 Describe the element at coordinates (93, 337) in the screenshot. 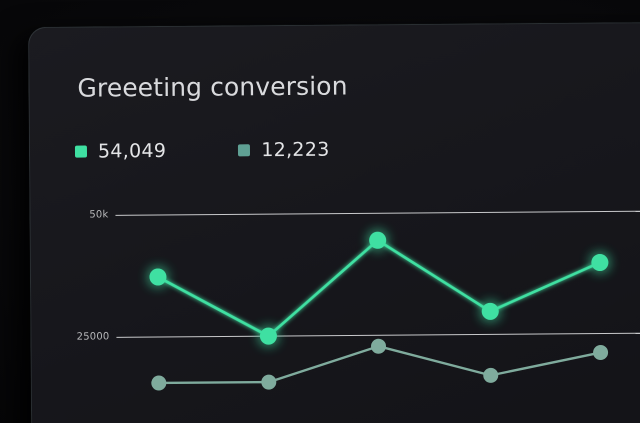

I see `y-axis-tick-1: 25000` at that location.